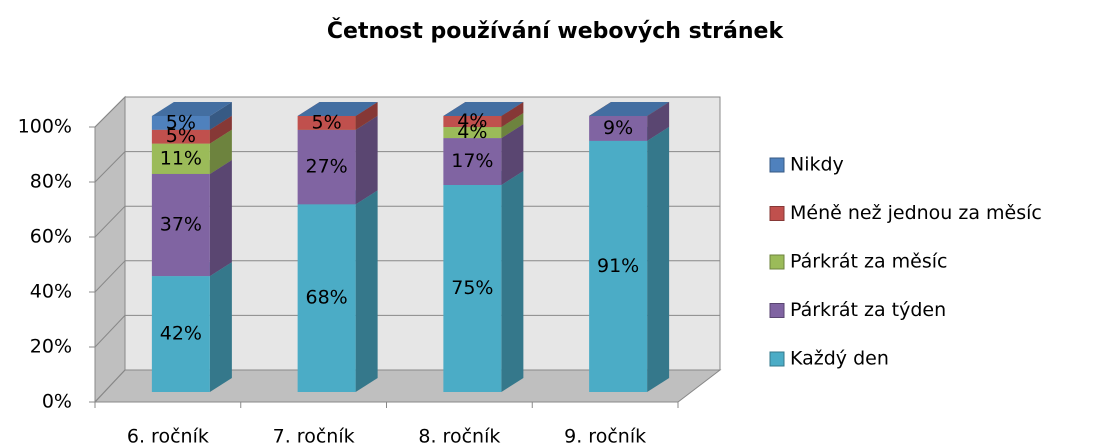 The image size is (1109, 446). I want to click on data-label: 91%, so click(618, 266).